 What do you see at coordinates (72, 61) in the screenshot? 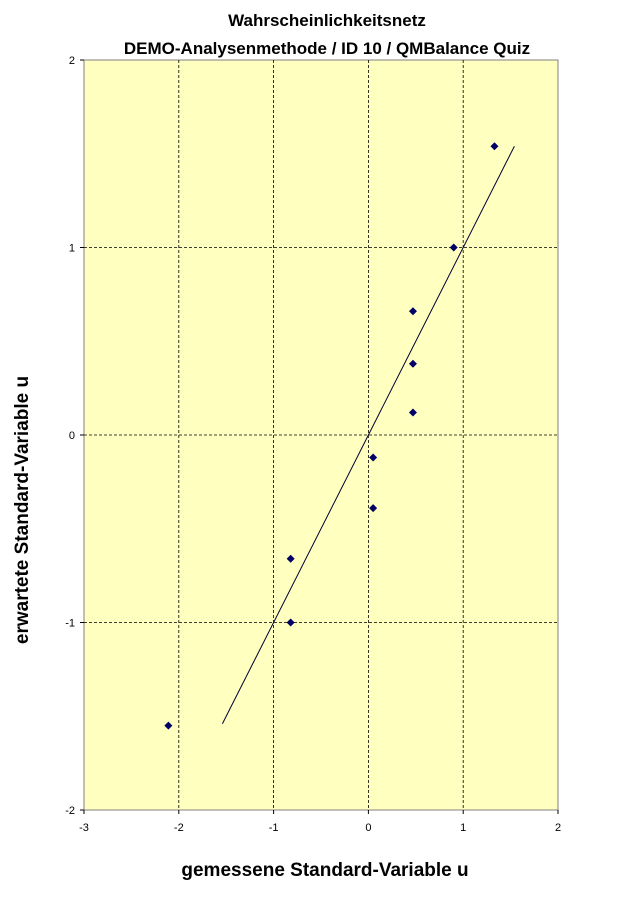
I see `y-tick-label: 2` at bounding box center [72, 61].